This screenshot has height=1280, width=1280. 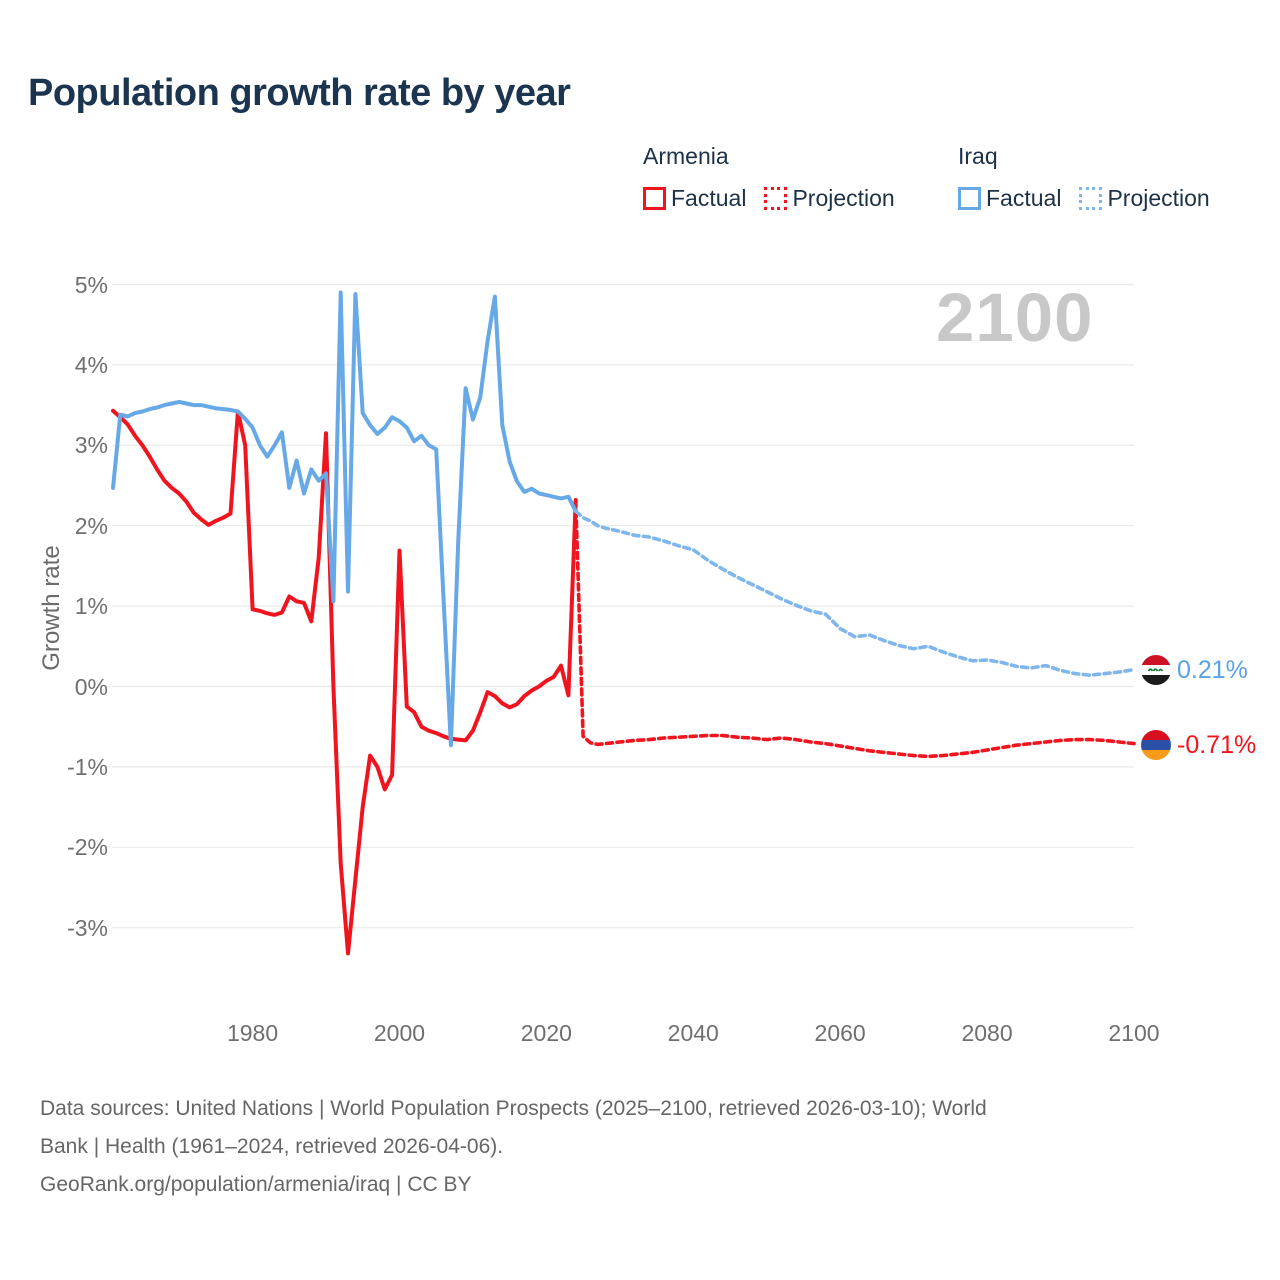 What do you see at coordinates (1084, 177) in the screenshot?
I see `legend-group-iraq: Iraq Factual Projection` at bounding box center [1084, 177].